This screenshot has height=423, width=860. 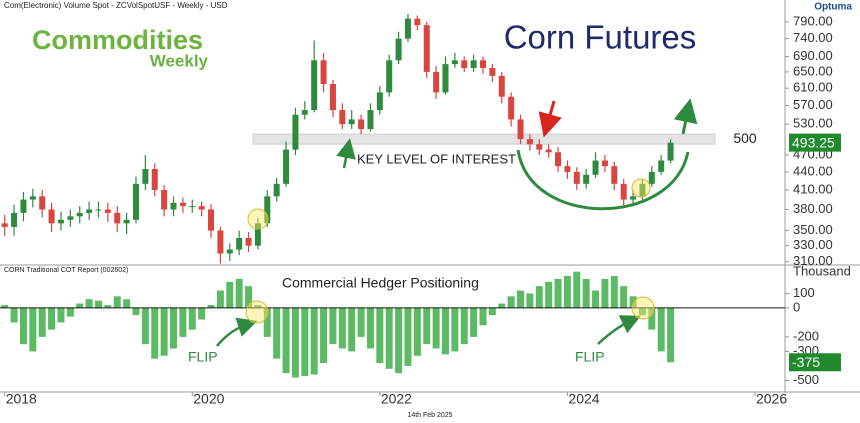 I want to click on y-tick-label: 650.00, so click(x=813, y=70).